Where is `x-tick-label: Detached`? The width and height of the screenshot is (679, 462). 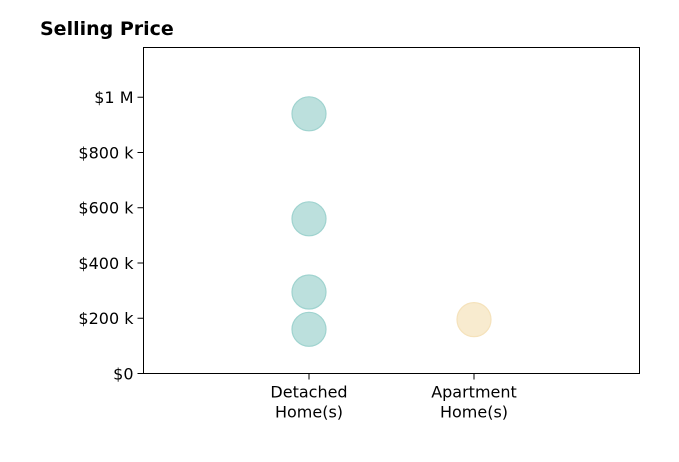
x-tick-label: Detached is located at coordinates (308, 392).